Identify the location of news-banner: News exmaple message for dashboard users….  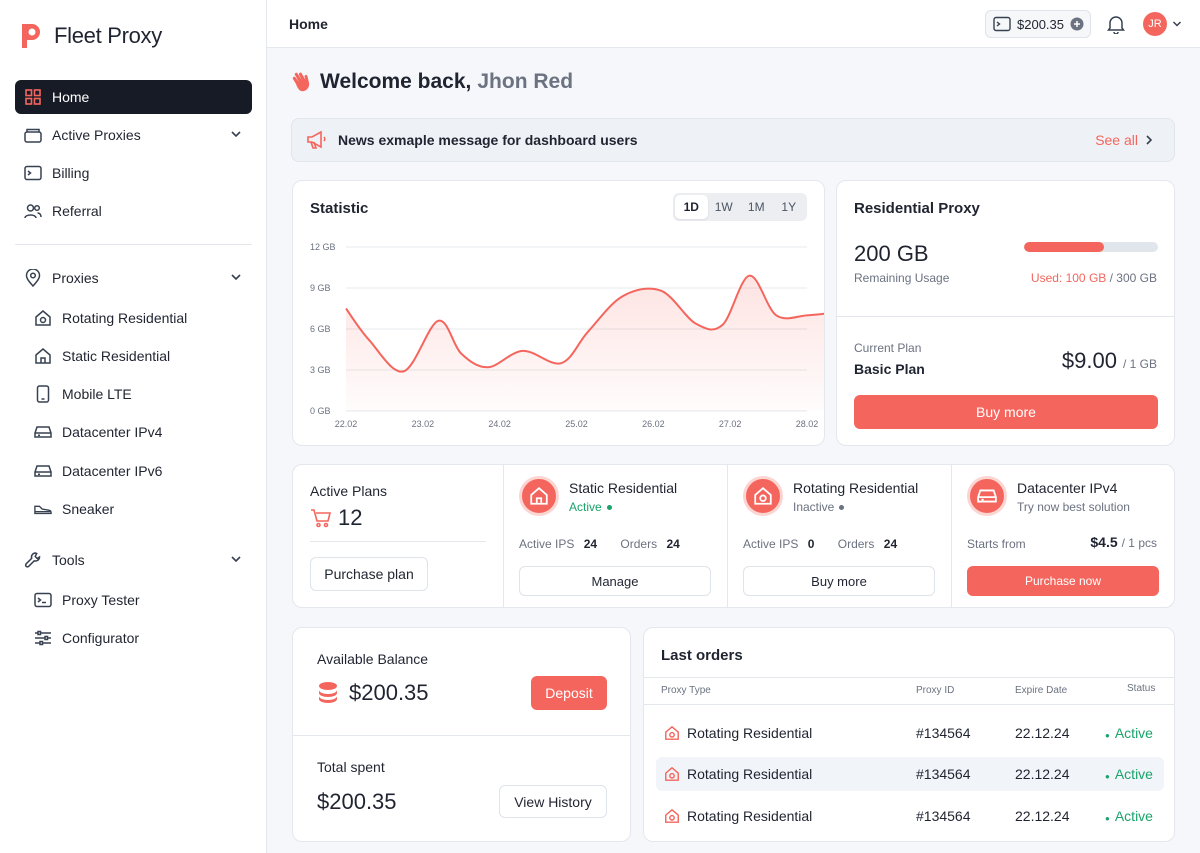
(733, 140).